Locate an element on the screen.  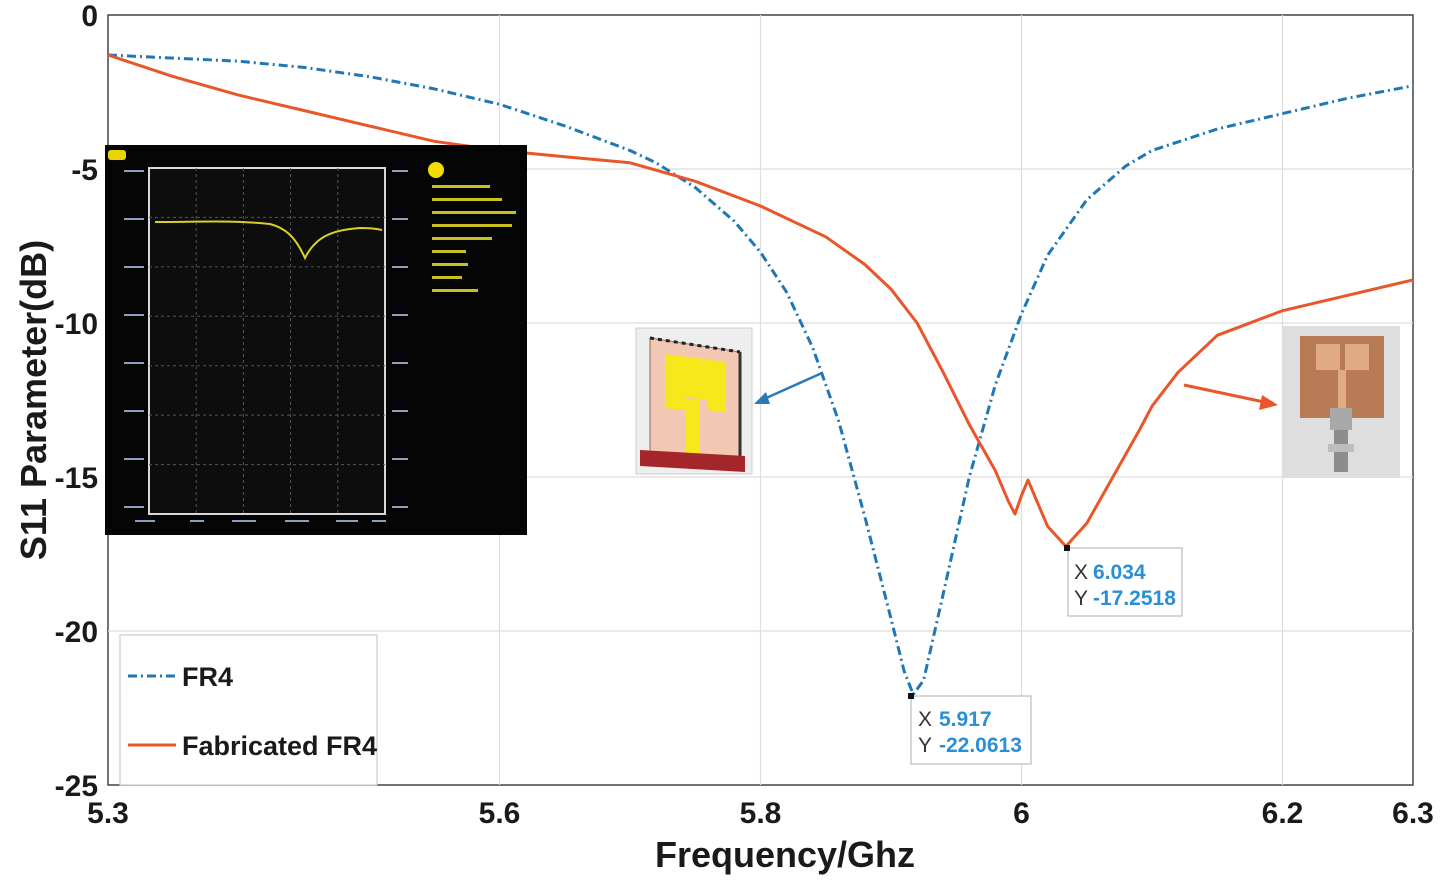
x-tick-label: 5.8 is located at coordinates (761, 813).